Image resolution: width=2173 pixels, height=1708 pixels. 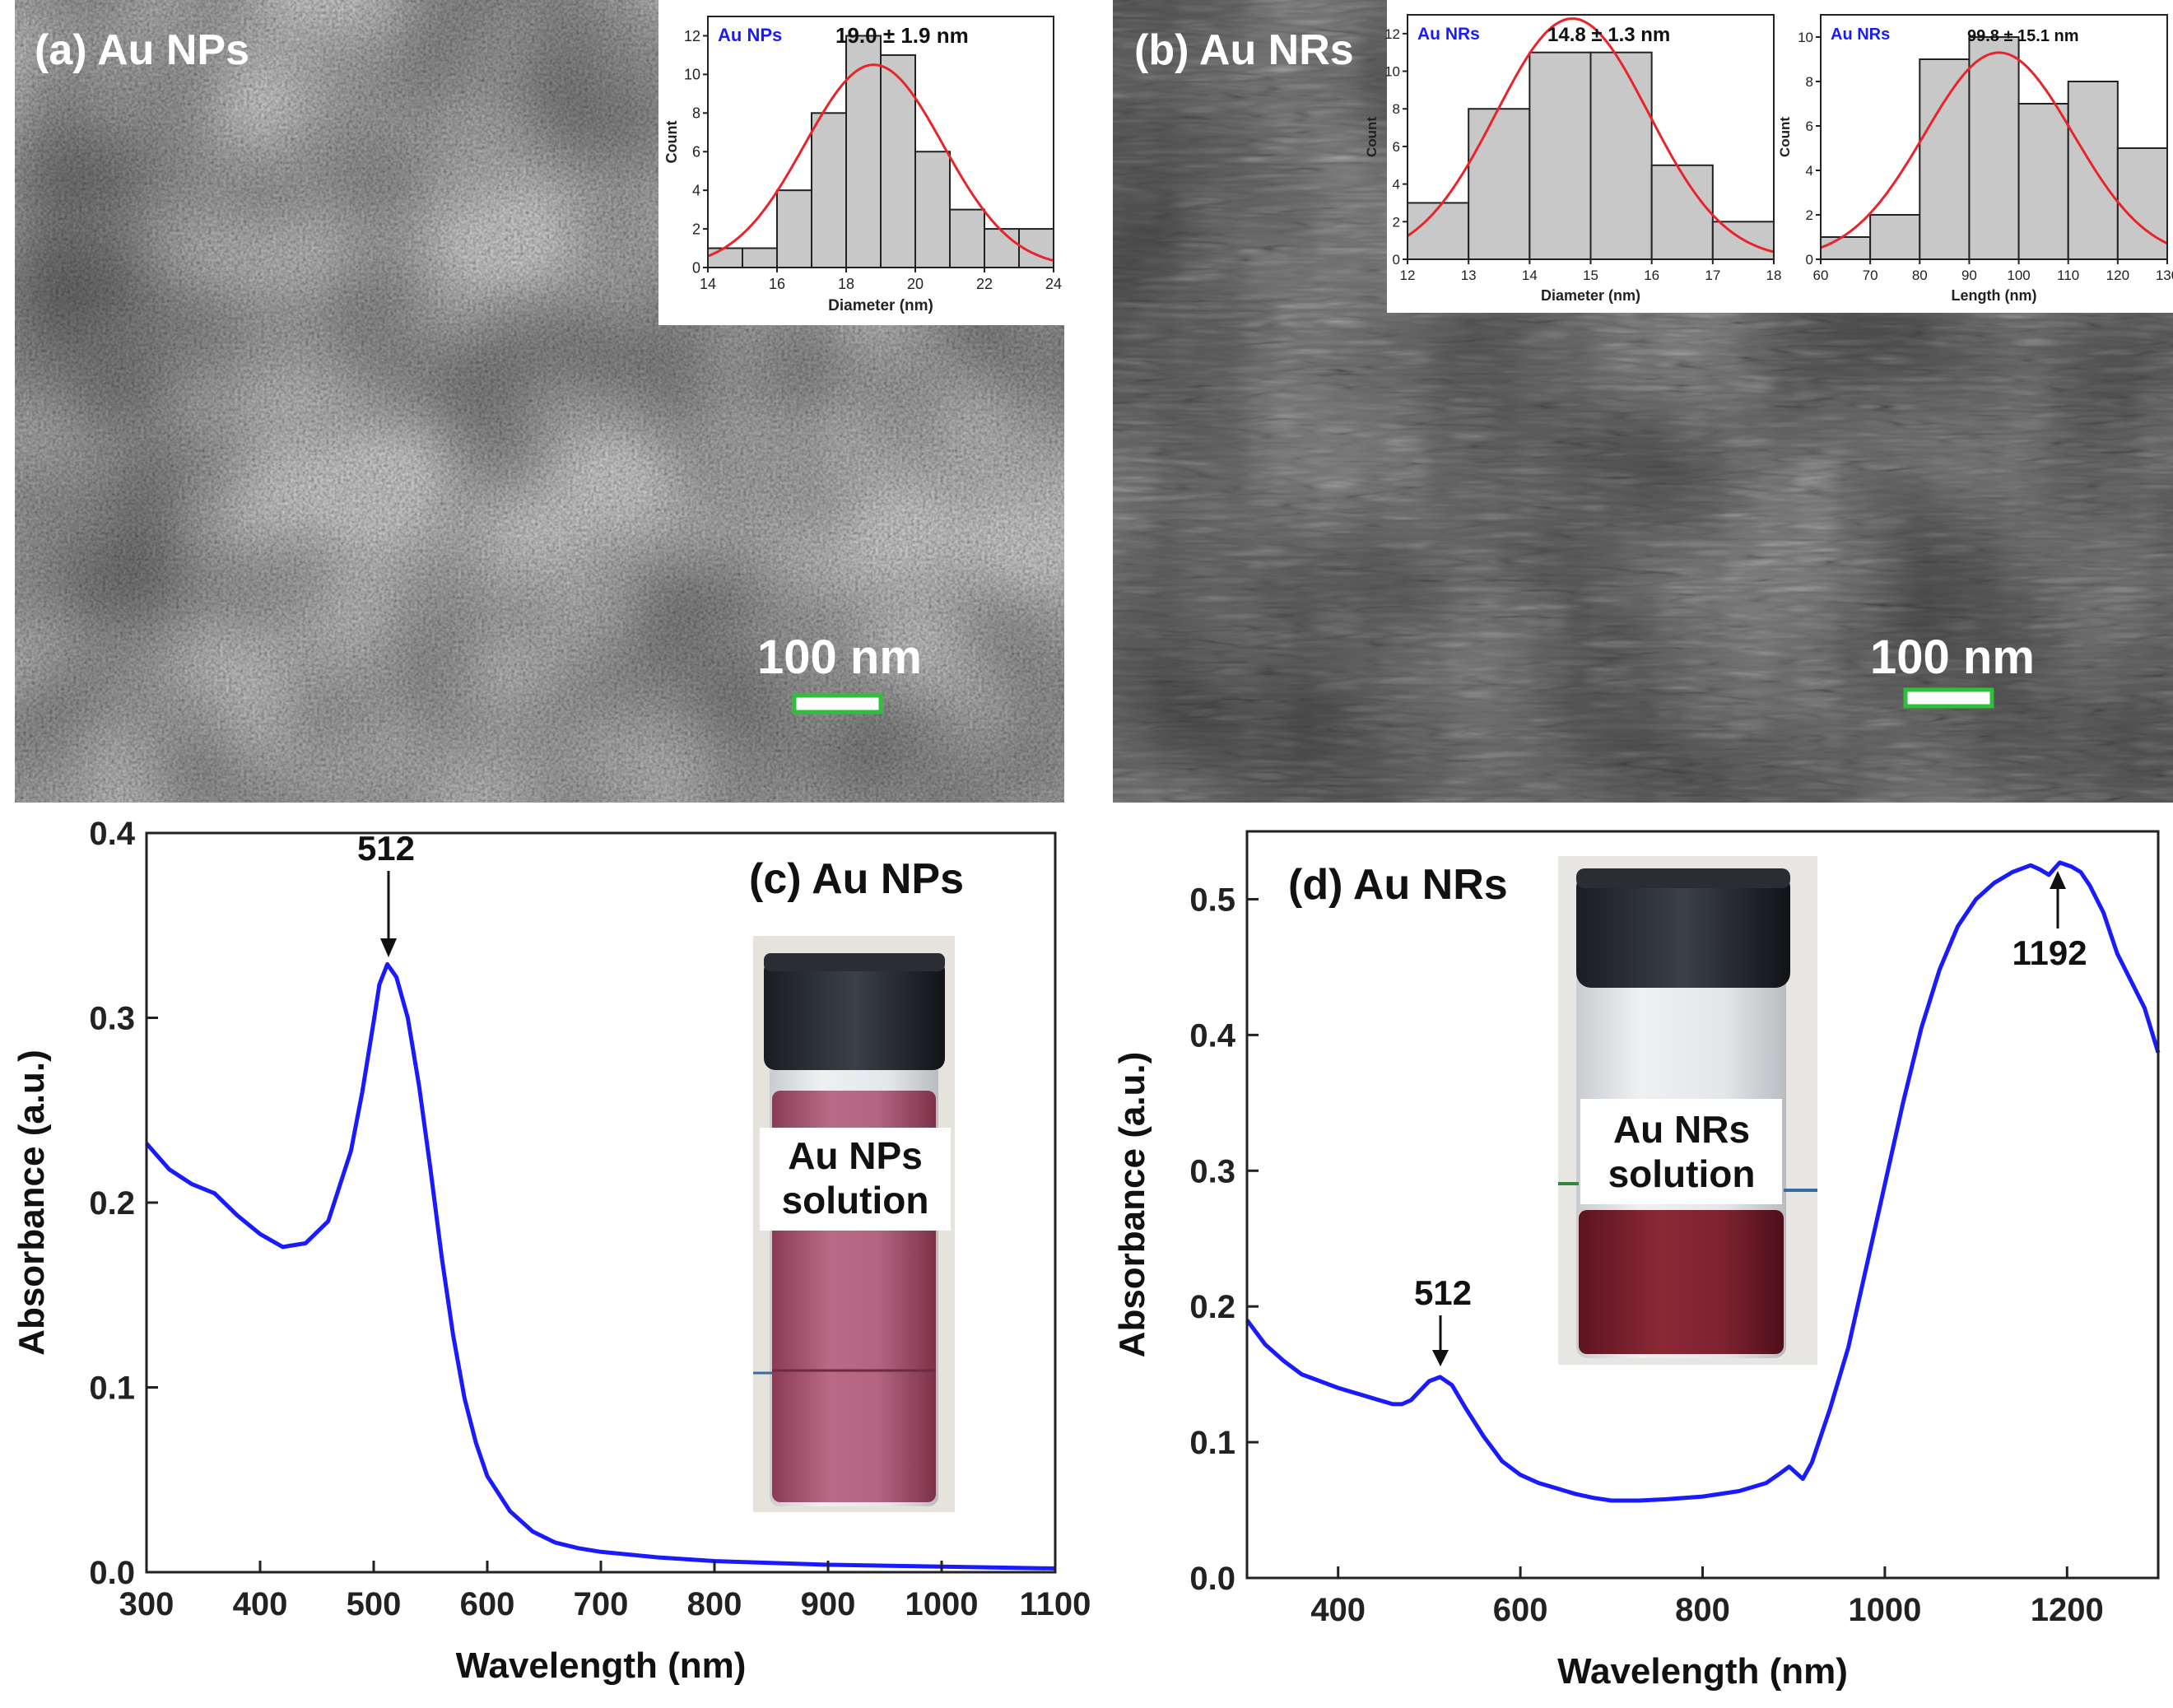 I want to click on vial-label-box-d, so click(x=1681, y=1151).